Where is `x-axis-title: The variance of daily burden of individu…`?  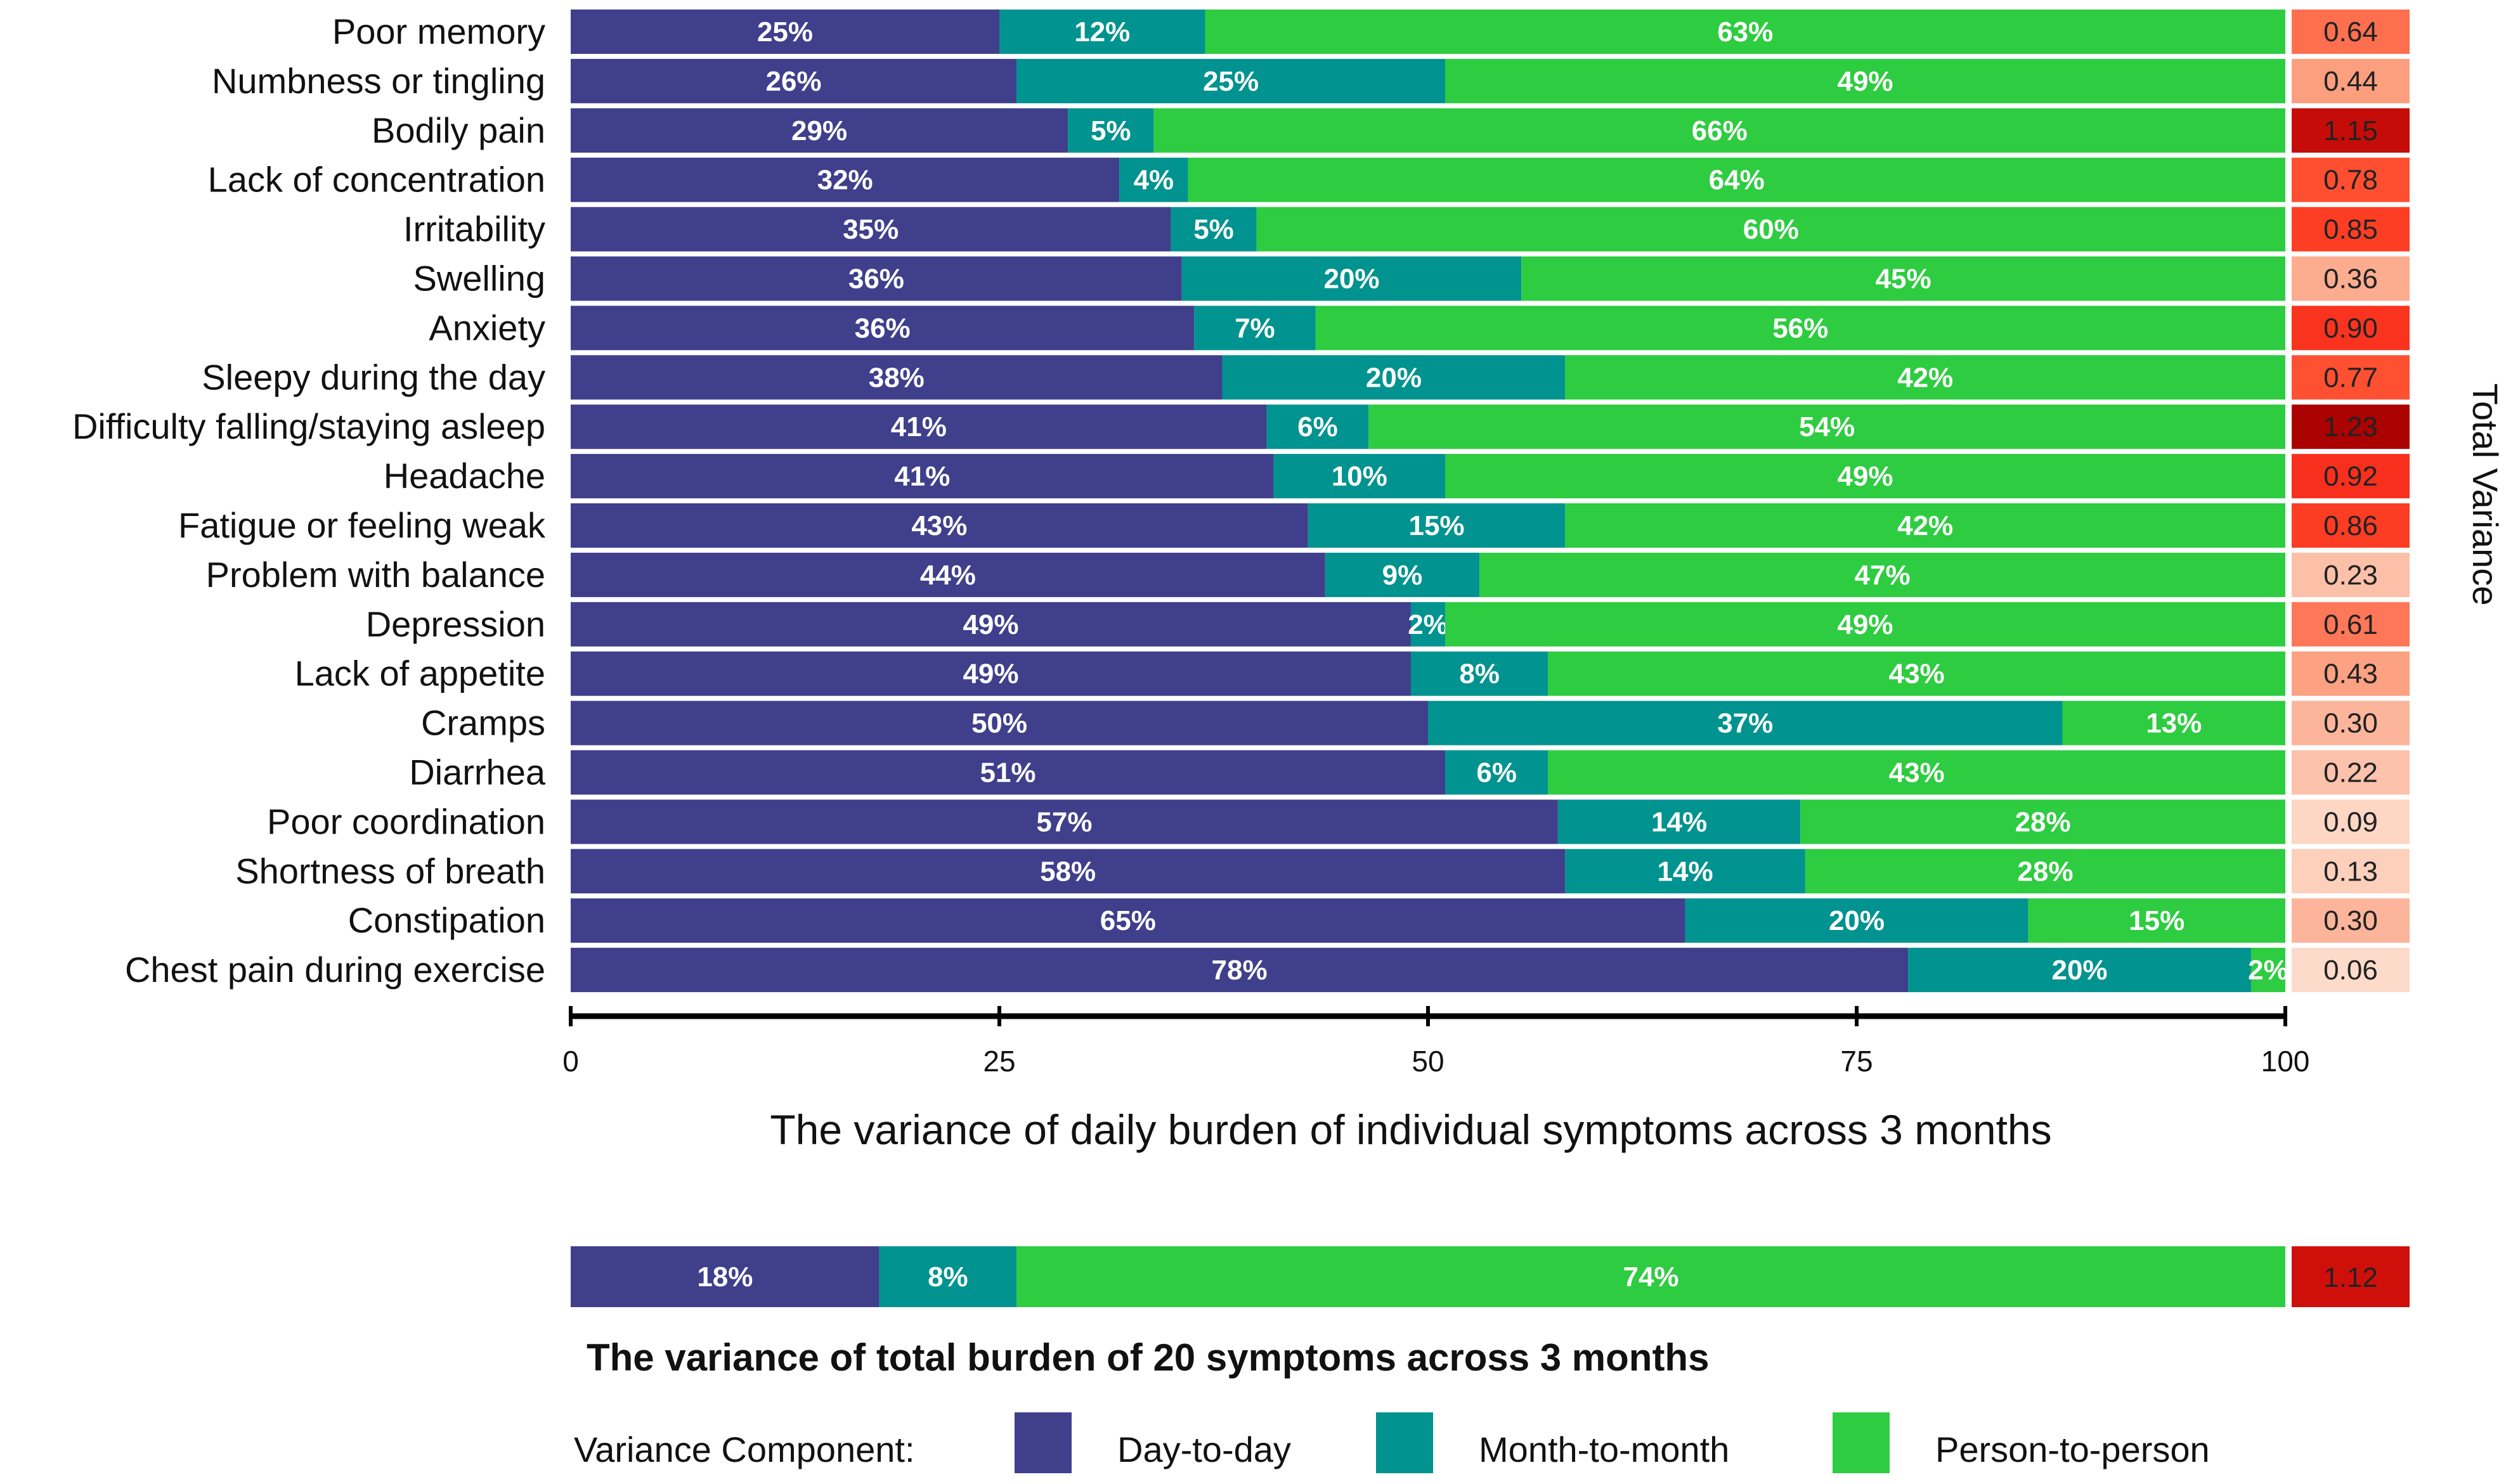
x-axis-title: The variance of daily burden of individu… is located at coordinates (1410, 1129).